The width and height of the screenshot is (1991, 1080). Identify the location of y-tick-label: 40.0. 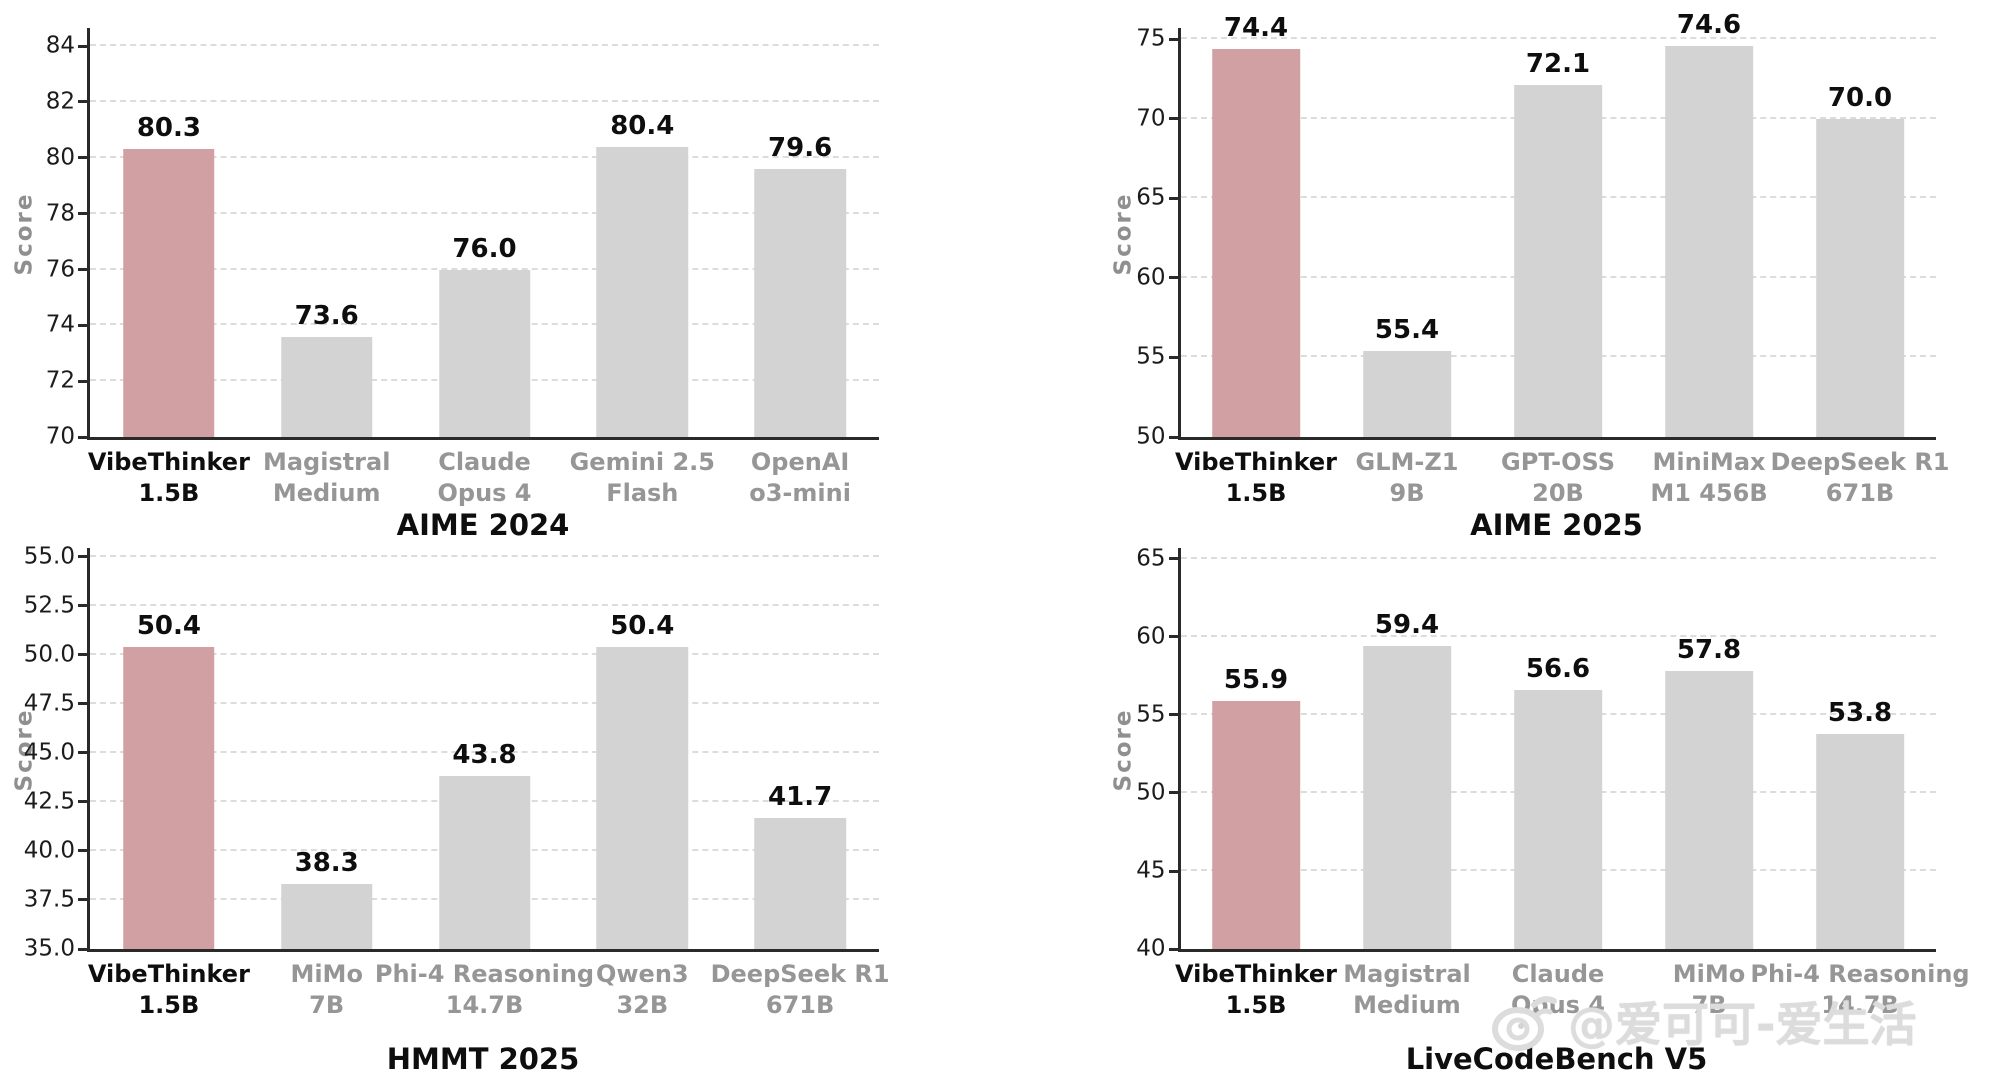
(49, 850).